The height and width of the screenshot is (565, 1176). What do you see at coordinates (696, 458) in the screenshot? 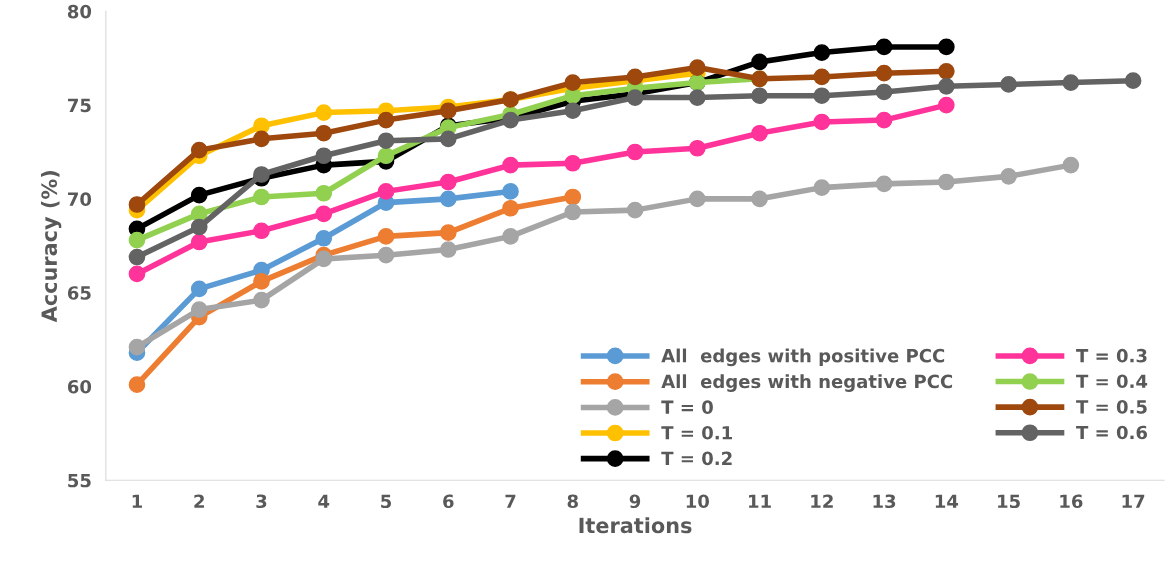
I see `legend-label: T = 0.2` at bounding box center [696, 458].